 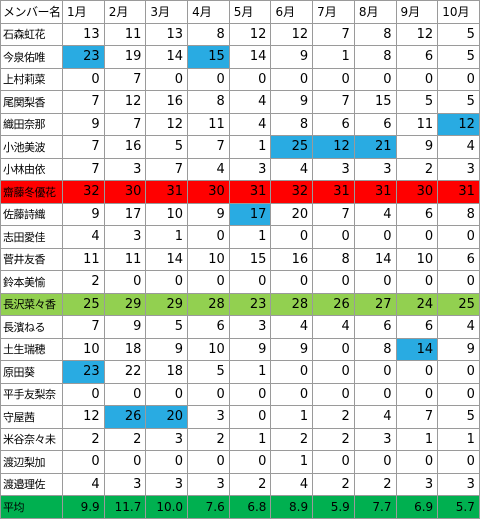 What do you see at coordinates (83, 12) in the screenshot?
I see `column-header-month: 1月` at bounding box center [83, 12].